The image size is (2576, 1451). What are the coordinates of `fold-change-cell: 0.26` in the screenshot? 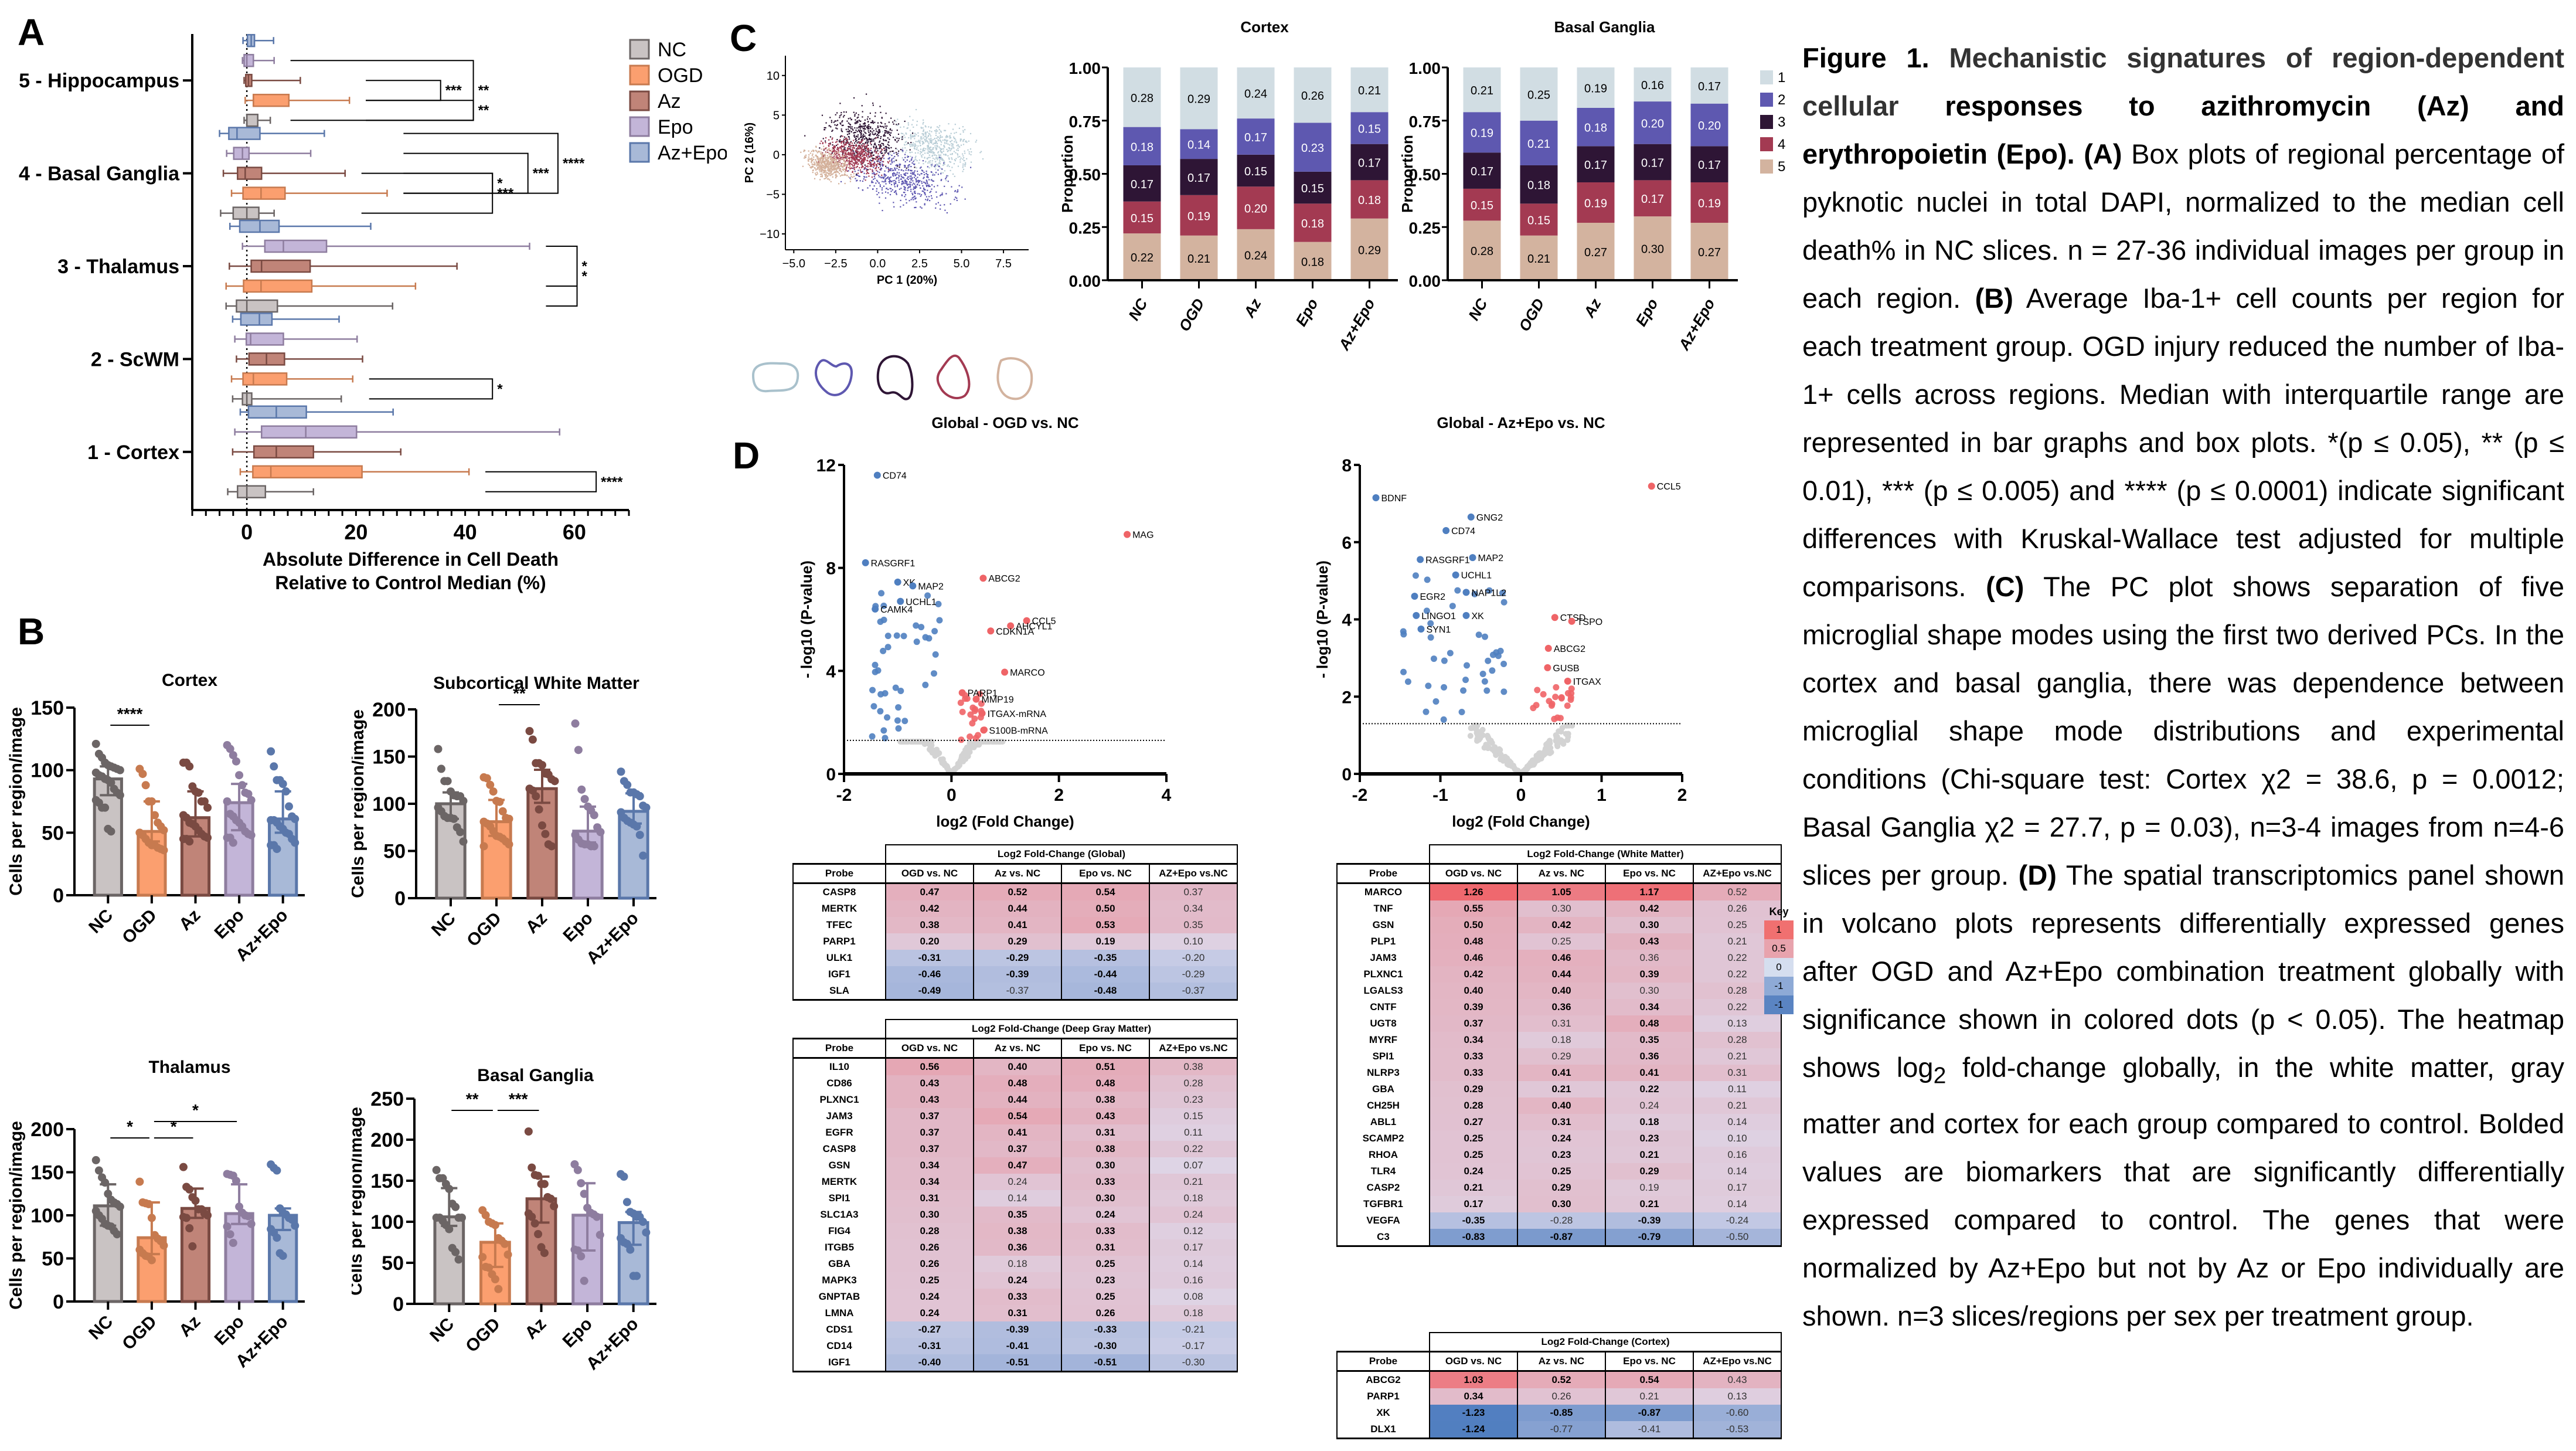 It's located at (1105, 1313).